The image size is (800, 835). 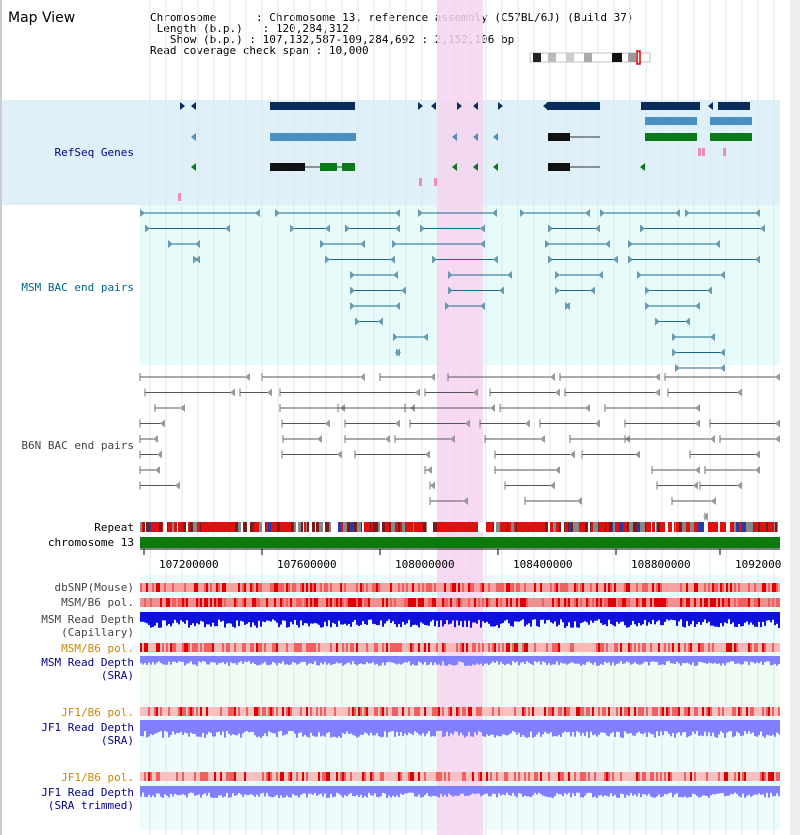 What do you see at coordinates (724, 152) in the screenshot?
I see `gene-marker` at bounding box center [724, 152].